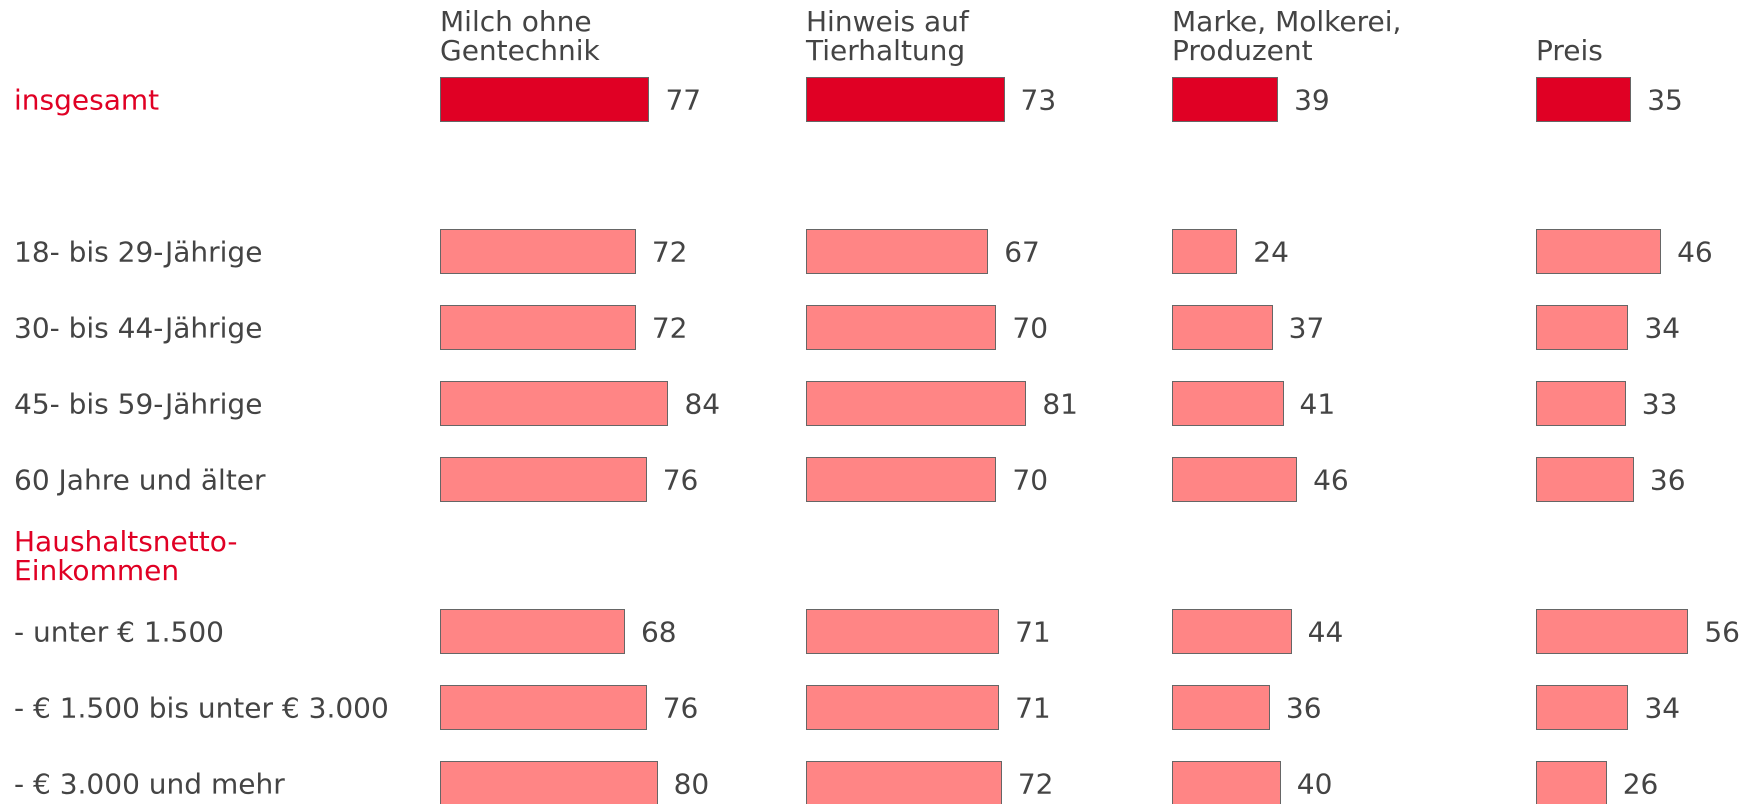  Describe the element at coordinates (1022, 251) in the screenshot. I see `value-label: 67` at that location.